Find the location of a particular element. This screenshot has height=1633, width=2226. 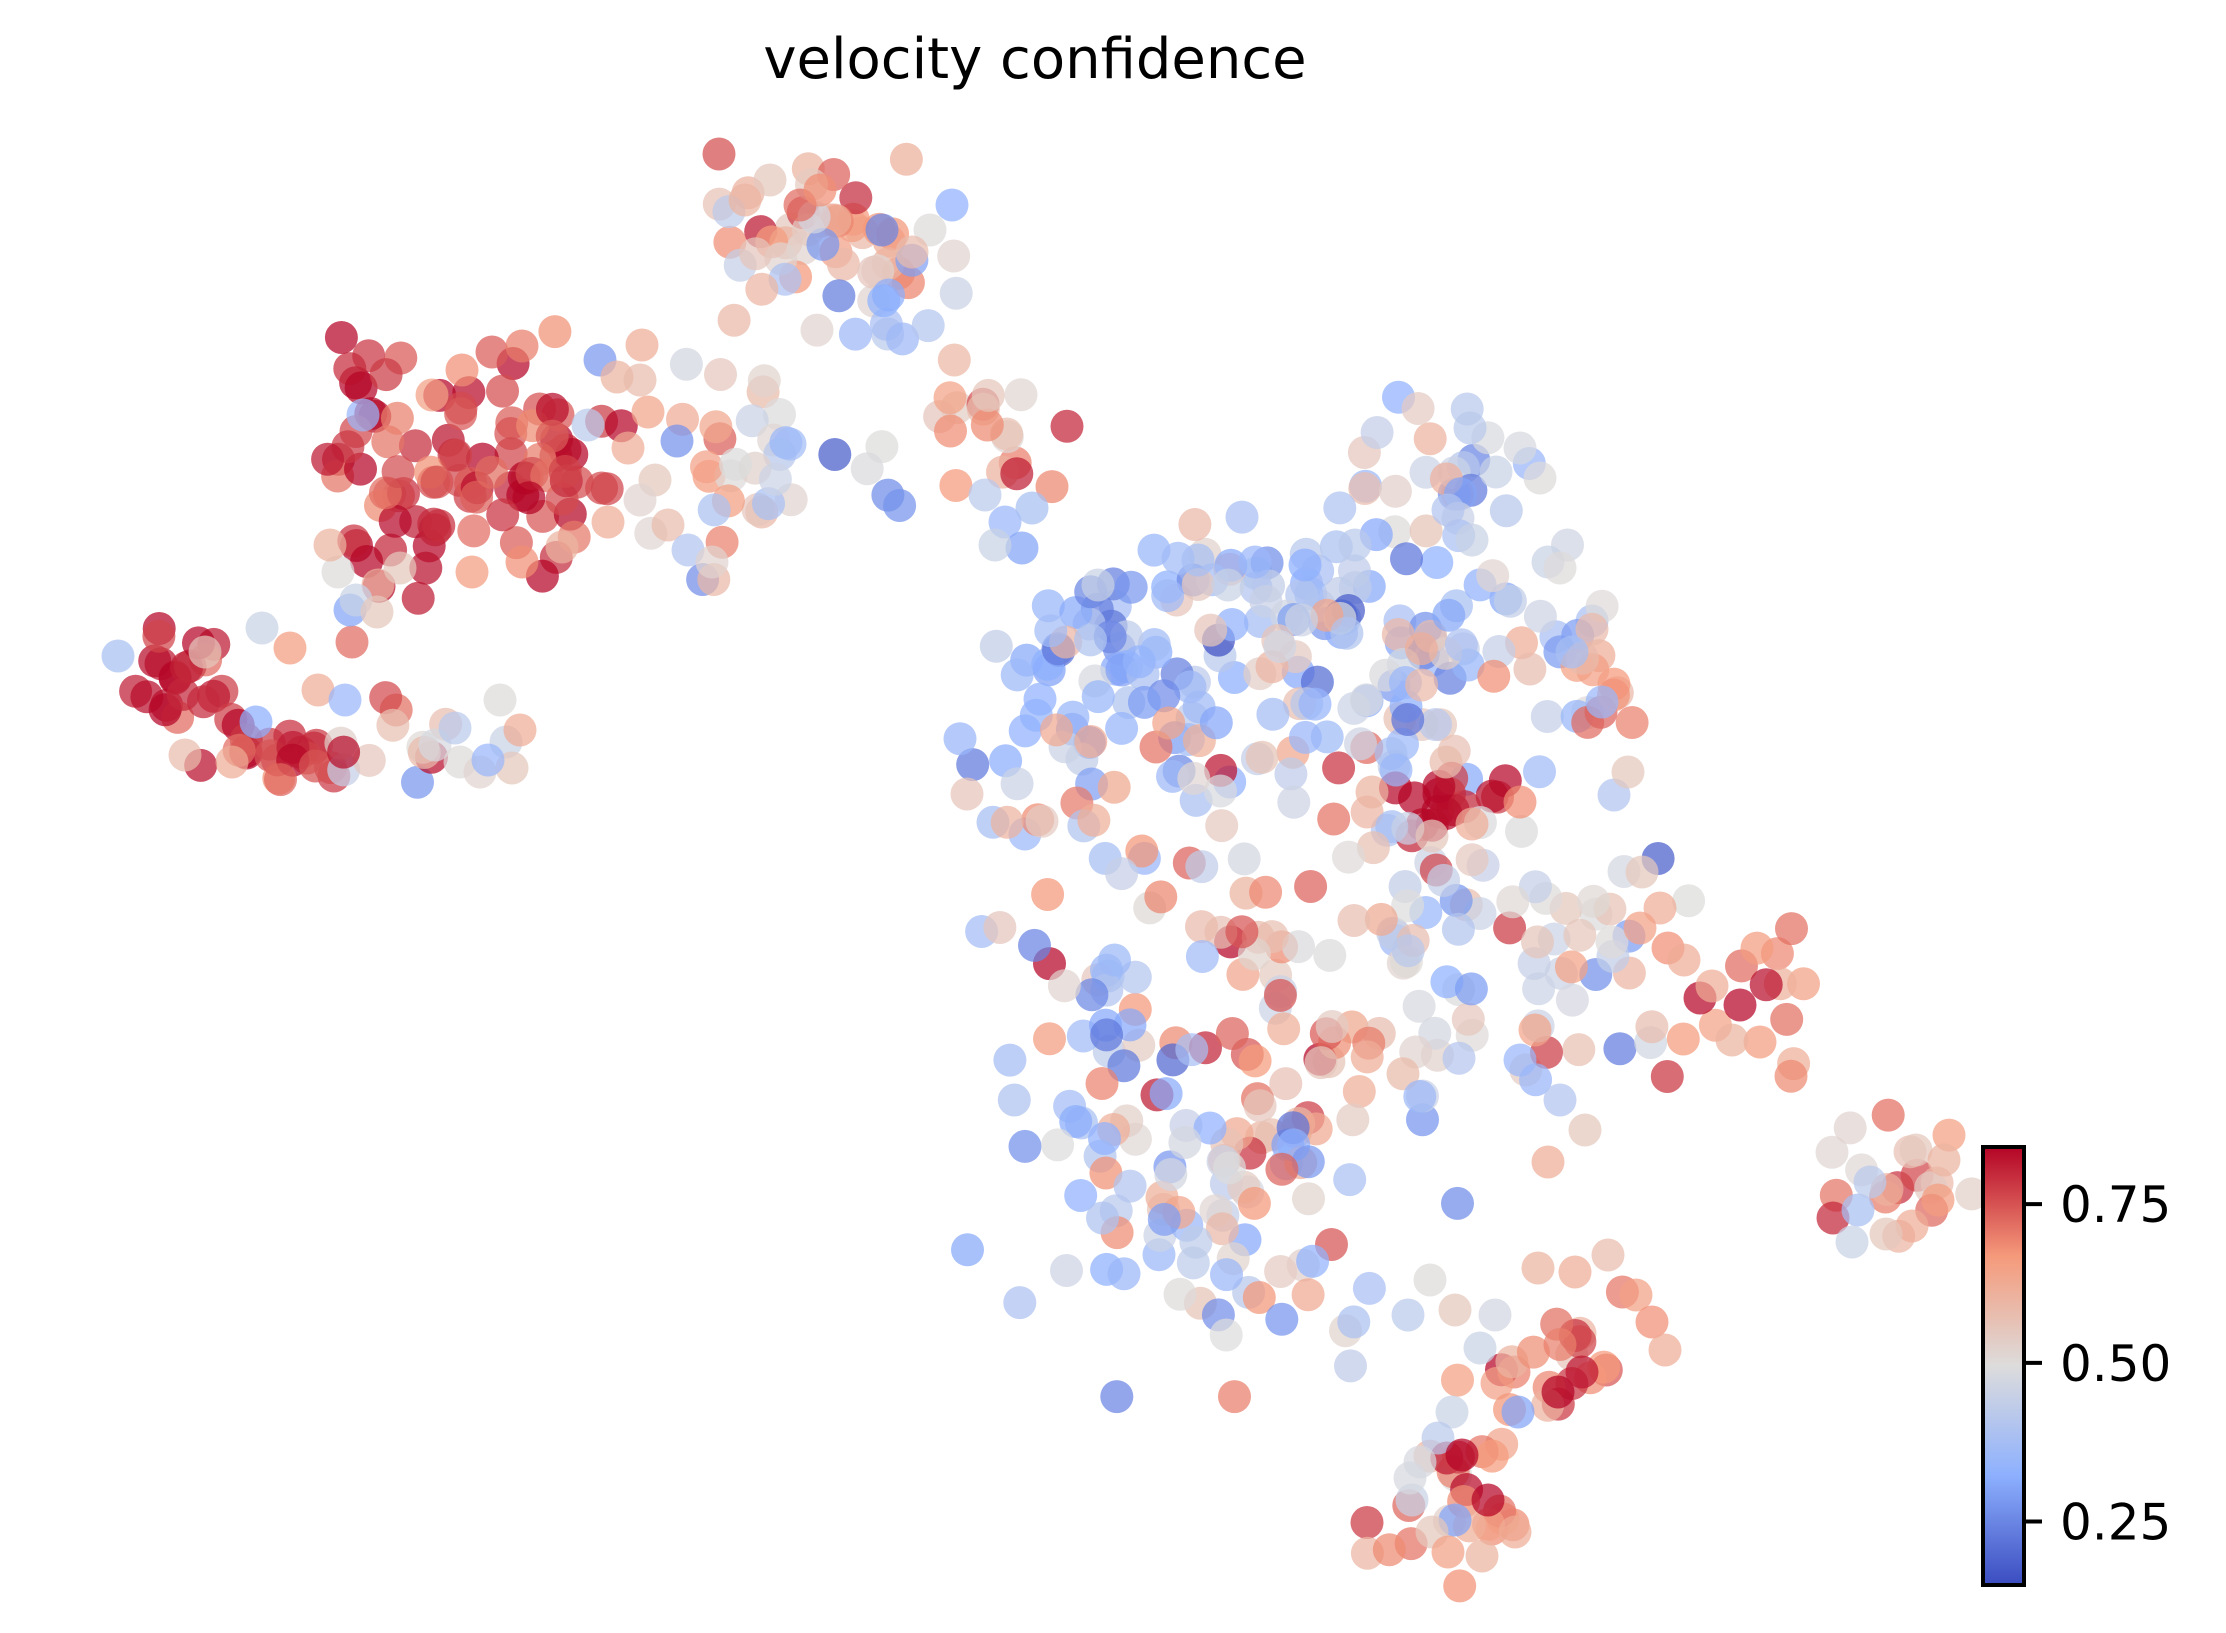

colorbar-tick-label: 0.75 is located at coordinates (2115, 1205).